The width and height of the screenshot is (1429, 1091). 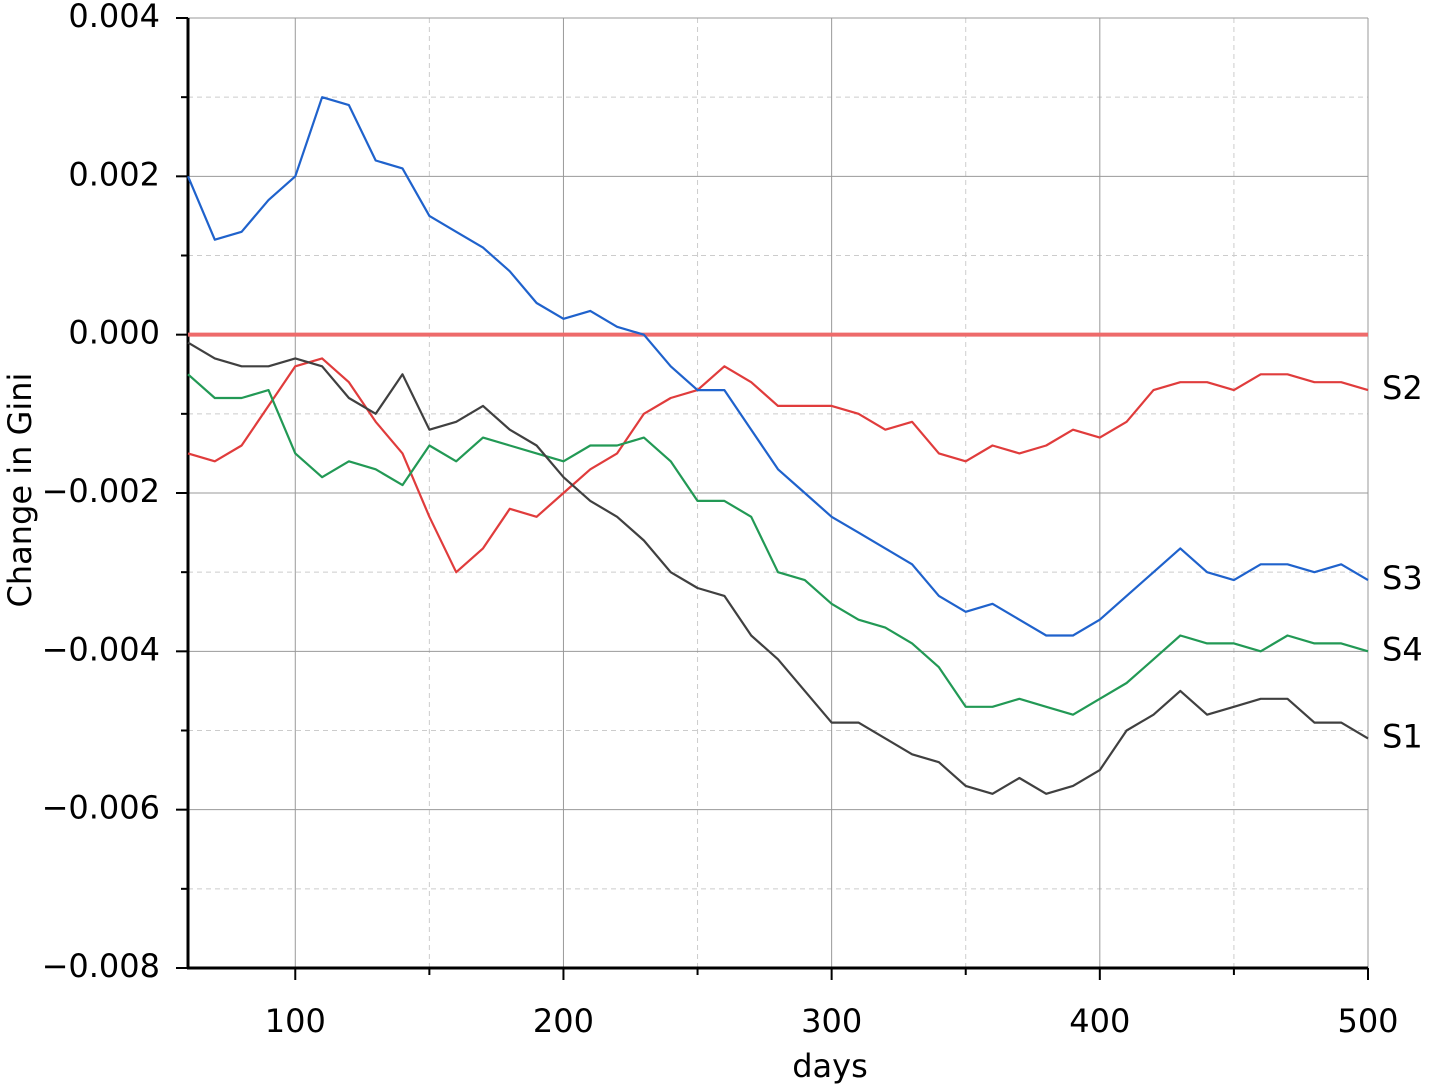 I want to click on y-axis-label: Change in Gini, so click(x=20, y=490).